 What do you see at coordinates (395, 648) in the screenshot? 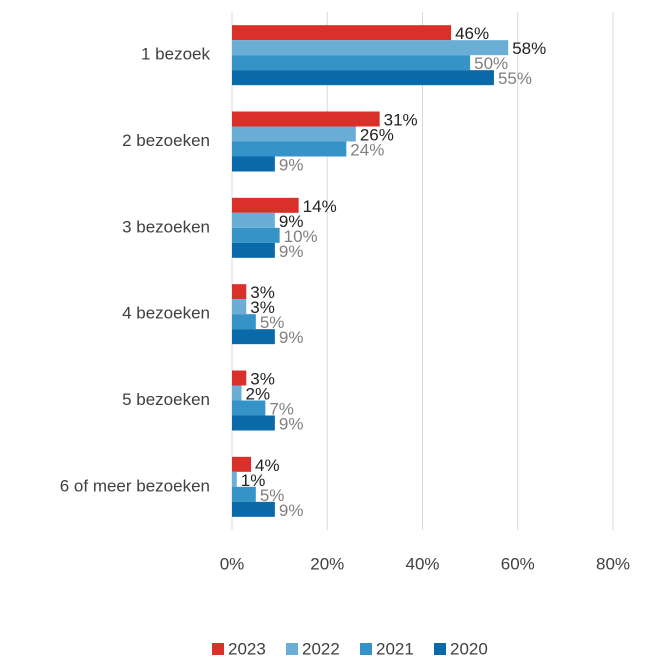
I see `legend-label: 2021` at bounding box center [395, 648].